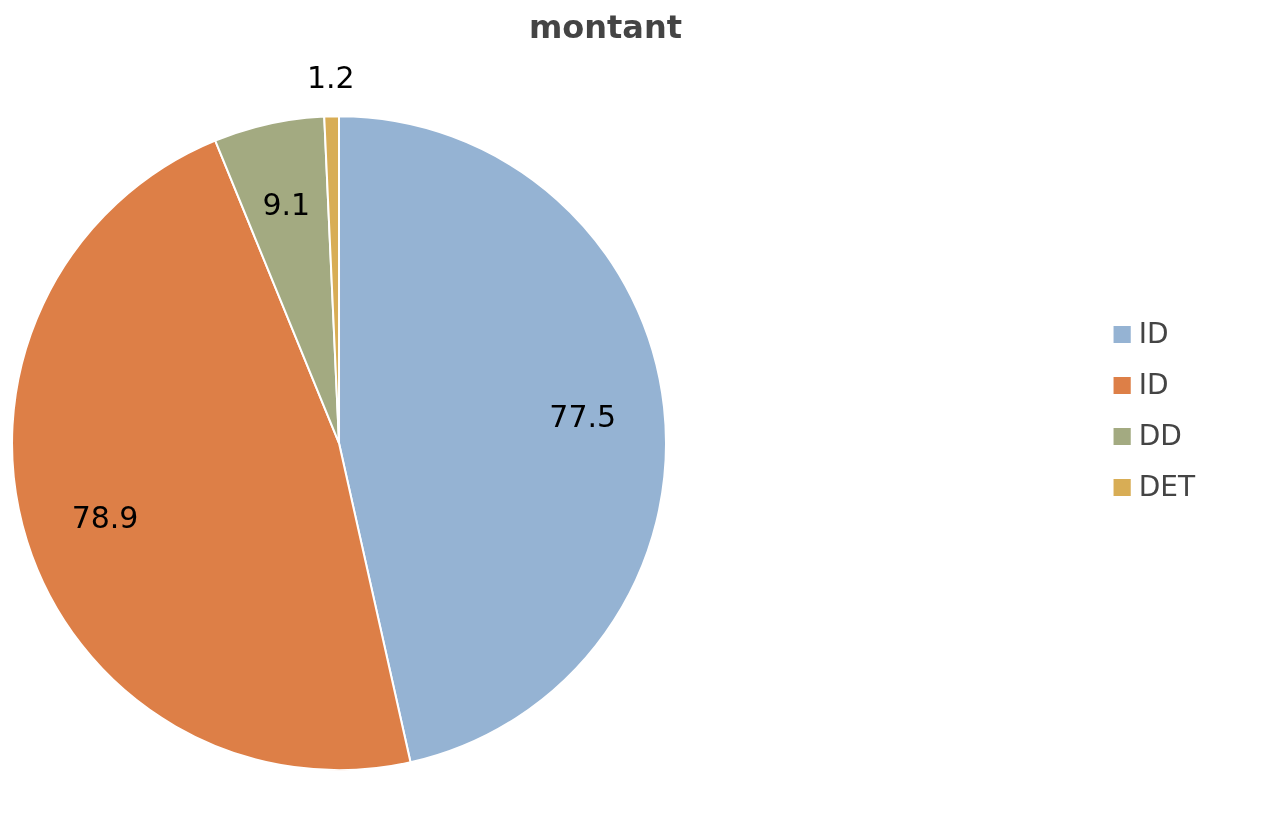 This screenshot has width=1282, height=831. I want to click on chart-title: montant, so click(605, 26).